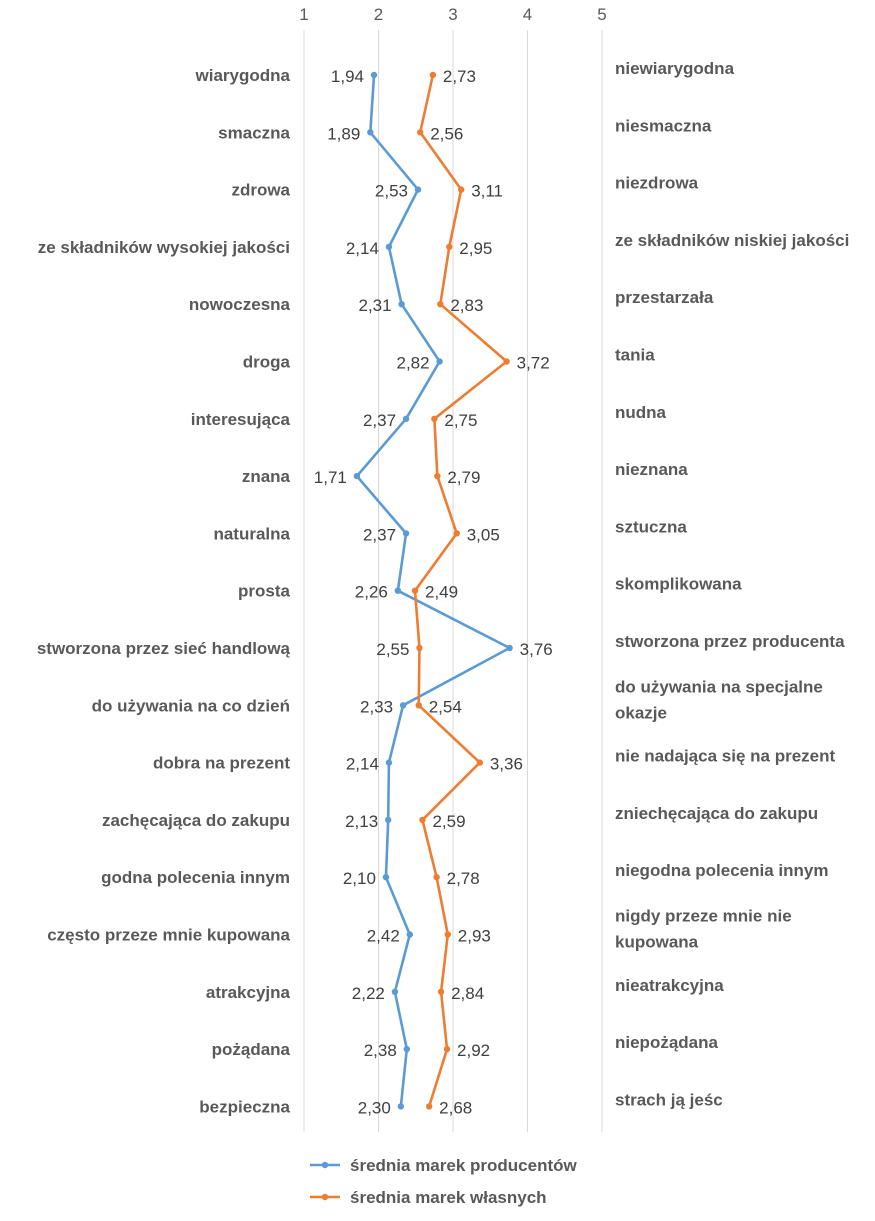 The height and width of the screenshot is (1221, 875). What do you see at coordinates (168, 935) in the screenshot?
I see `left-label: często przeze mnie kupowana` at bounding box center [168, 935].